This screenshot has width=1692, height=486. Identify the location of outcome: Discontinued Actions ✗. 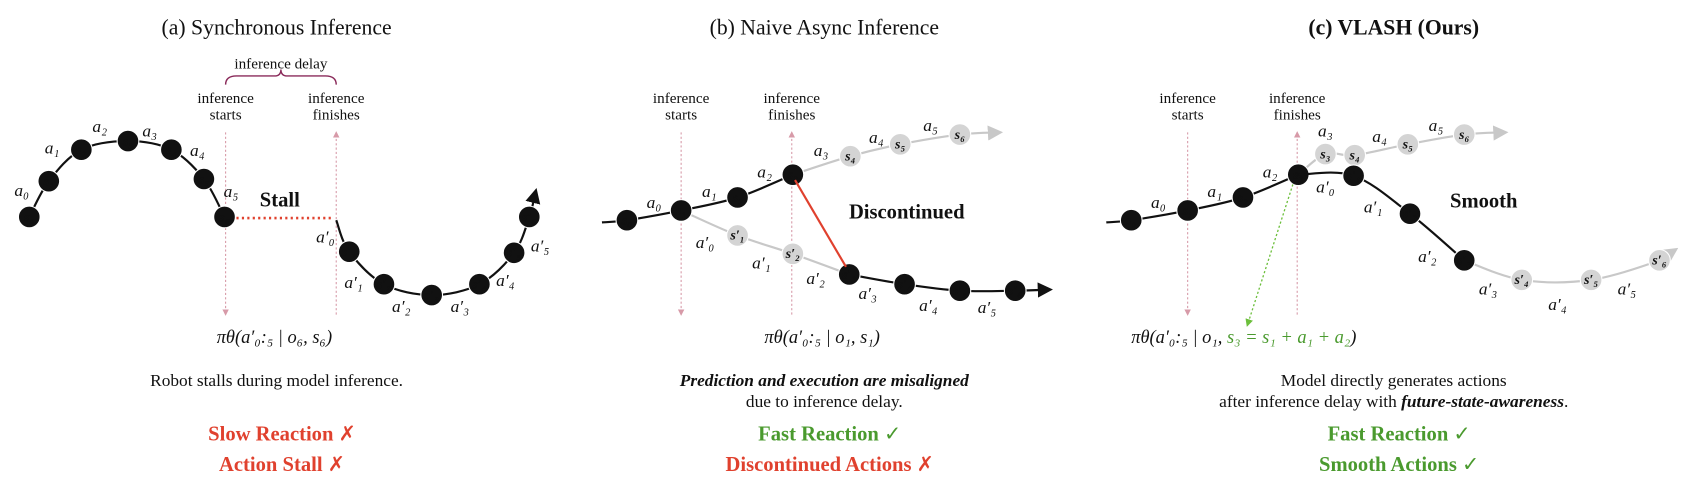
(830, 464).